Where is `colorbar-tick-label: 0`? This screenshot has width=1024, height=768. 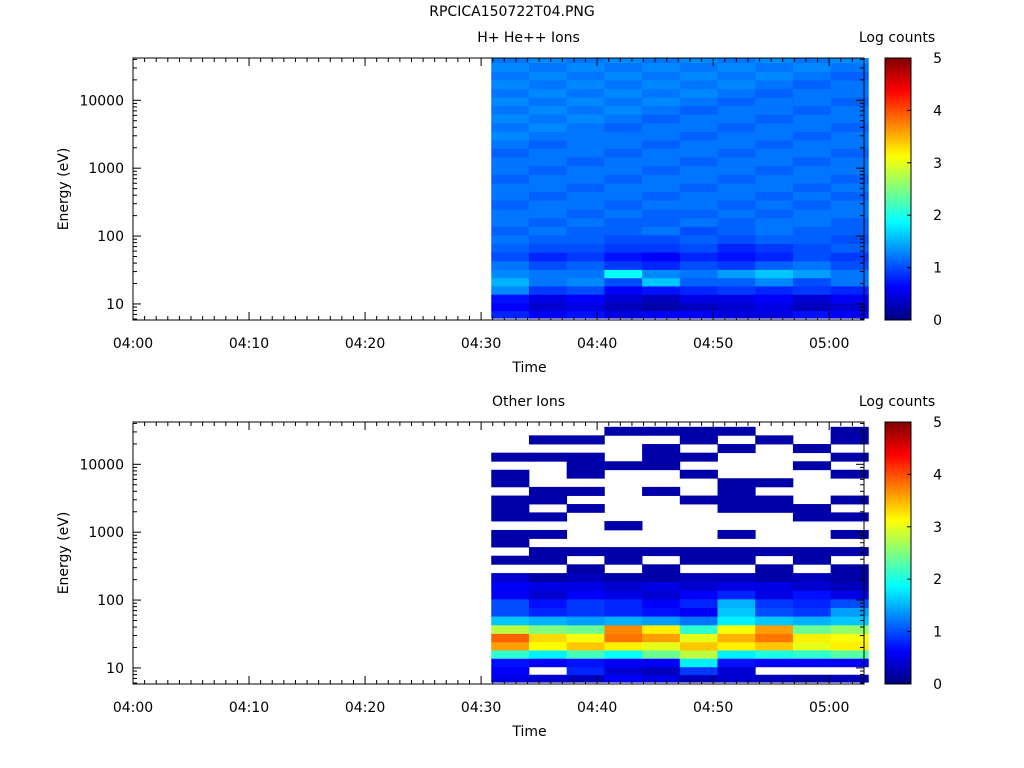 colorbar-tick-label: 0 is located at coordinates (937, 321).